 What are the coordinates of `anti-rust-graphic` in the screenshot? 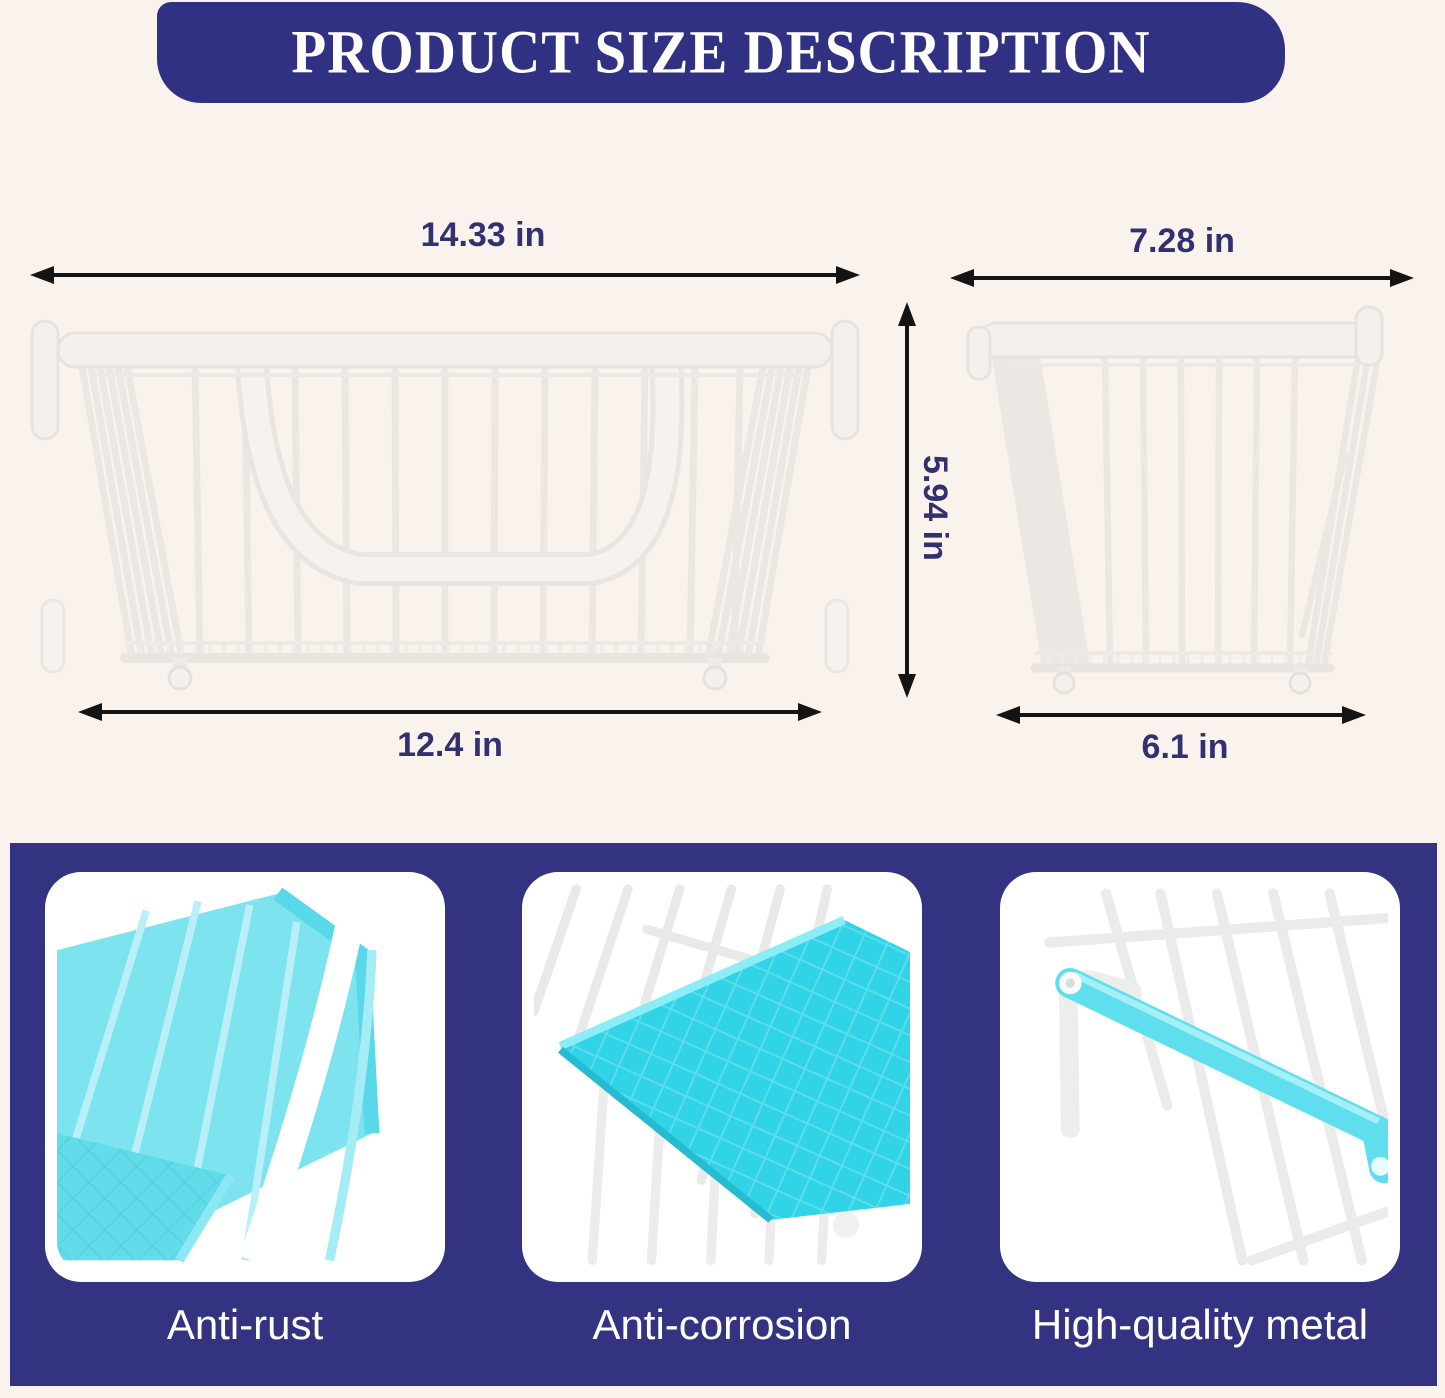 It's located at (218, 1076).